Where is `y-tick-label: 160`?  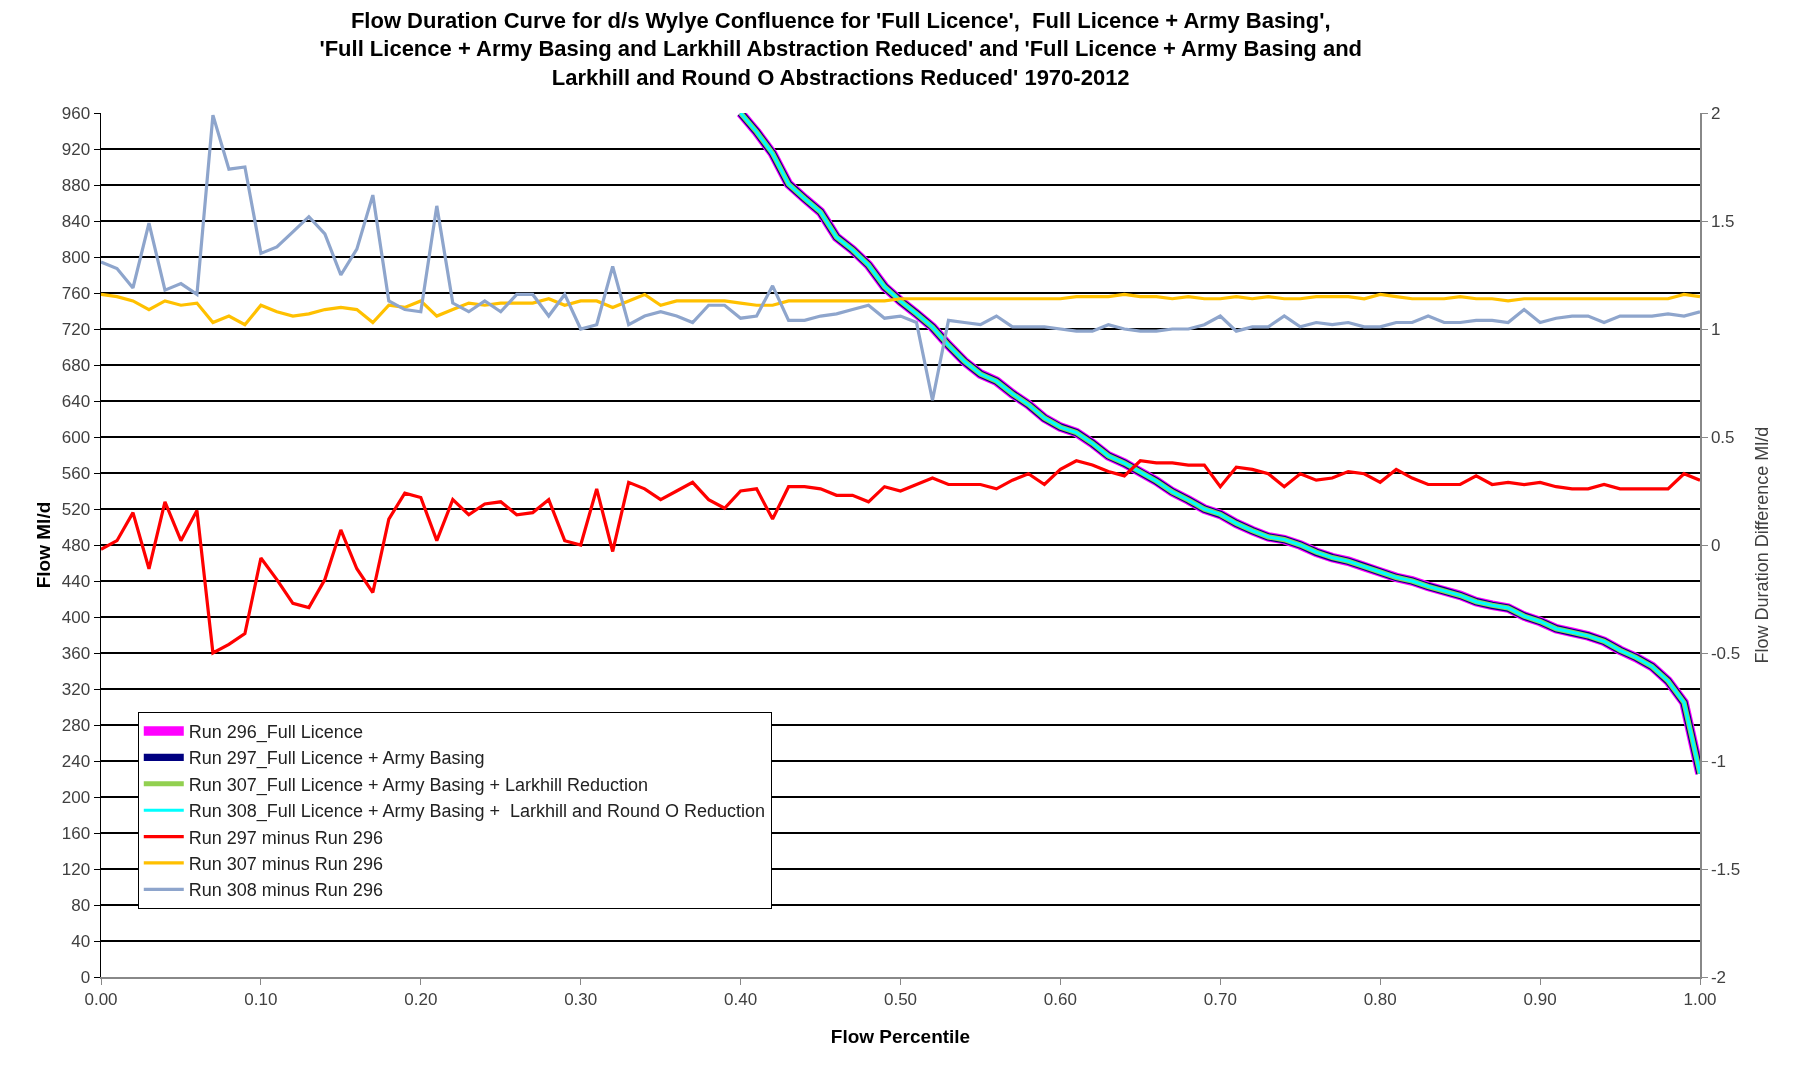
y-tick-label: 160 is located at coordinates (76, 833).